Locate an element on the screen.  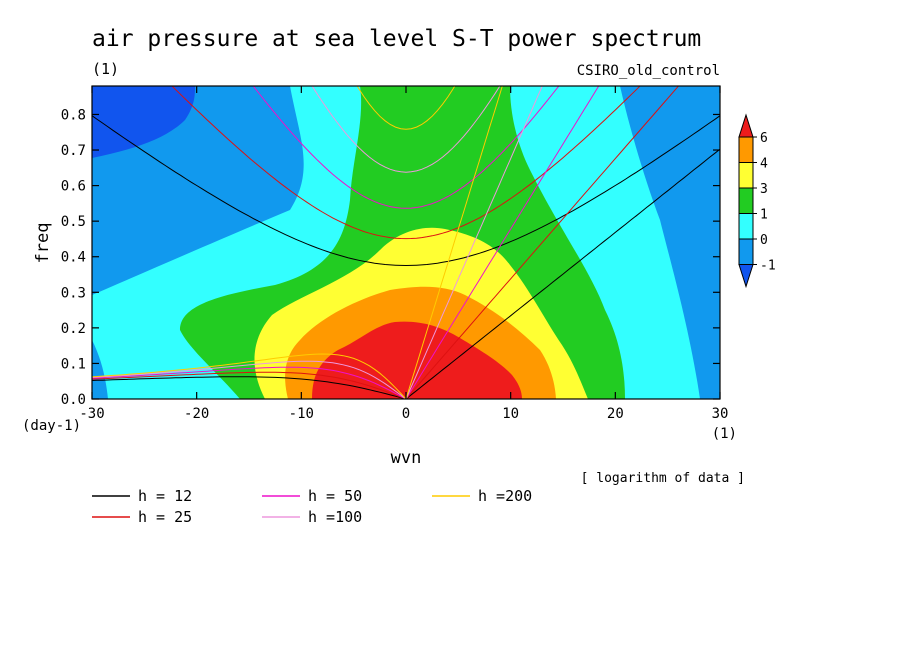
y-tick-label: 0.5 is located at coordinates (73, 222).